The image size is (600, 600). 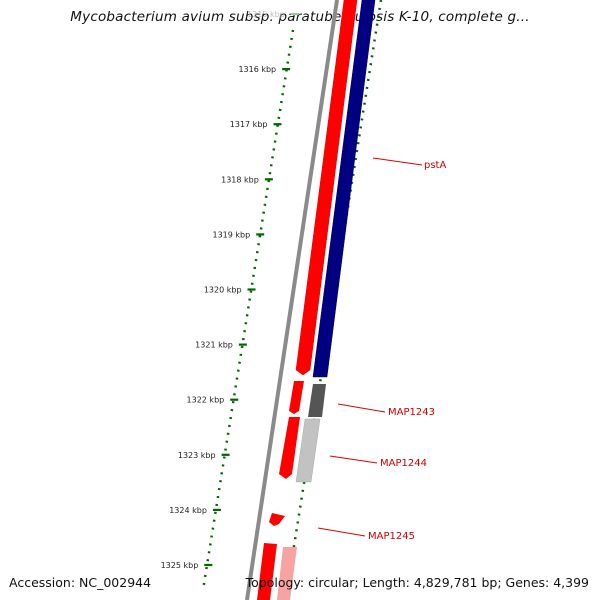 I want to click on ruler-label: 1315 kbp, so click(x=266, y=14).